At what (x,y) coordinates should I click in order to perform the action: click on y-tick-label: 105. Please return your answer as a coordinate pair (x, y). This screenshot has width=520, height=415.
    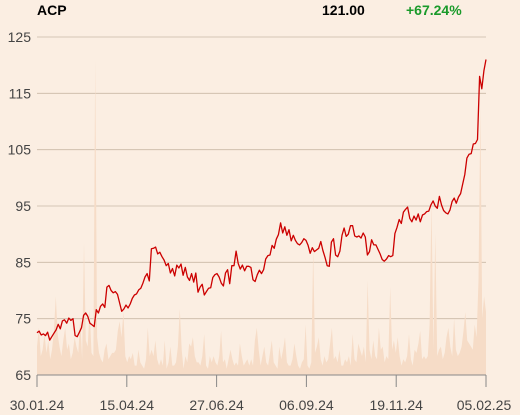
    Looking at the image, I should click on (20, 150).